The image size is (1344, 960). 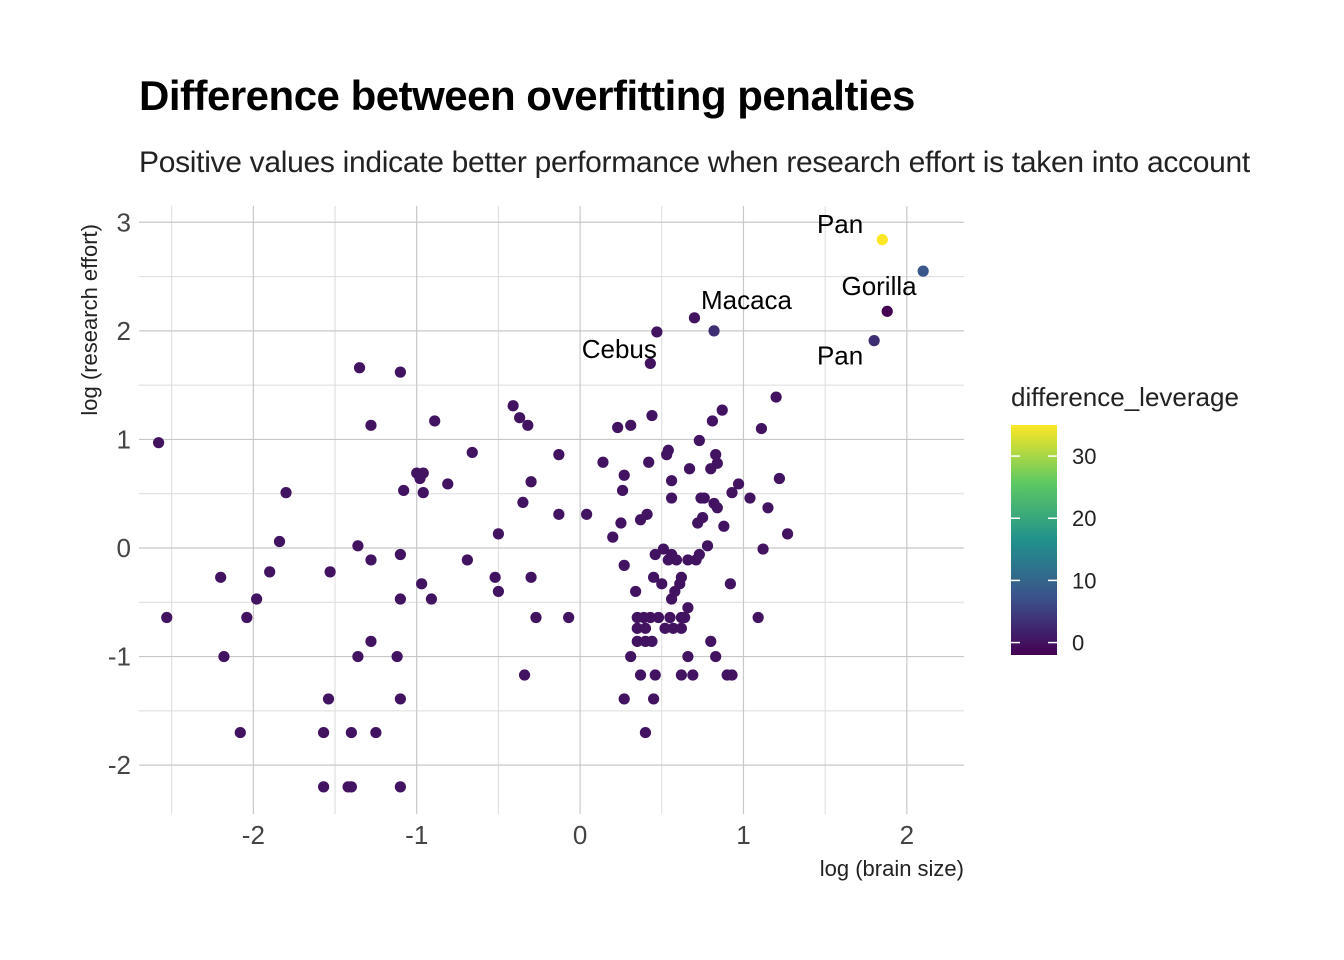 What do you see at coordinates (619, 349) in the screenshot?
I see `point-label: Cebus` at bounding box center [619, 349].